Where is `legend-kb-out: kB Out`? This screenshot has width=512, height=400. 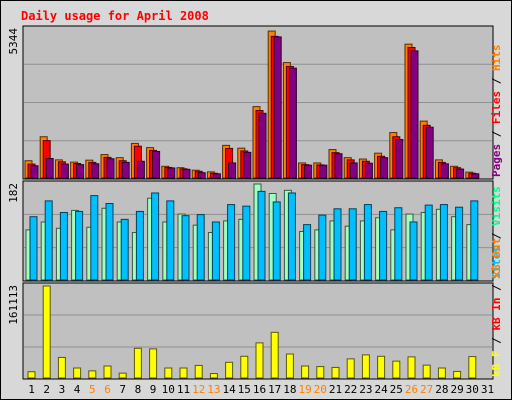 legend-kb-out: kB Out is located at coordinates (496, 258).